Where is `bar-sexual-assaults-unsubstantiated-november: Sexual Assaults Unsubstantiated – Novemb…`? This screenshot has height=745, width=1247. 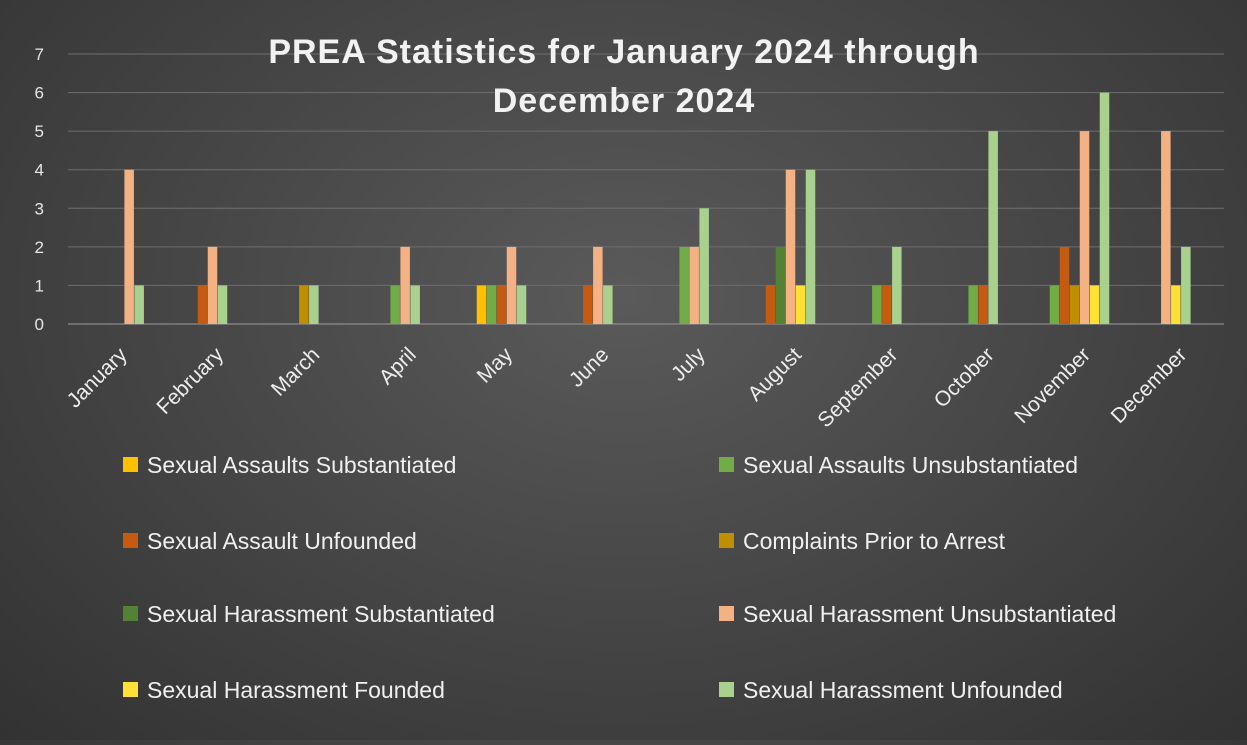 bar-sexual-assaults-unsubstantiated-november: Sexual Assaults Unsubstantiated – Novemb… is located at coordinates (1054, 304).